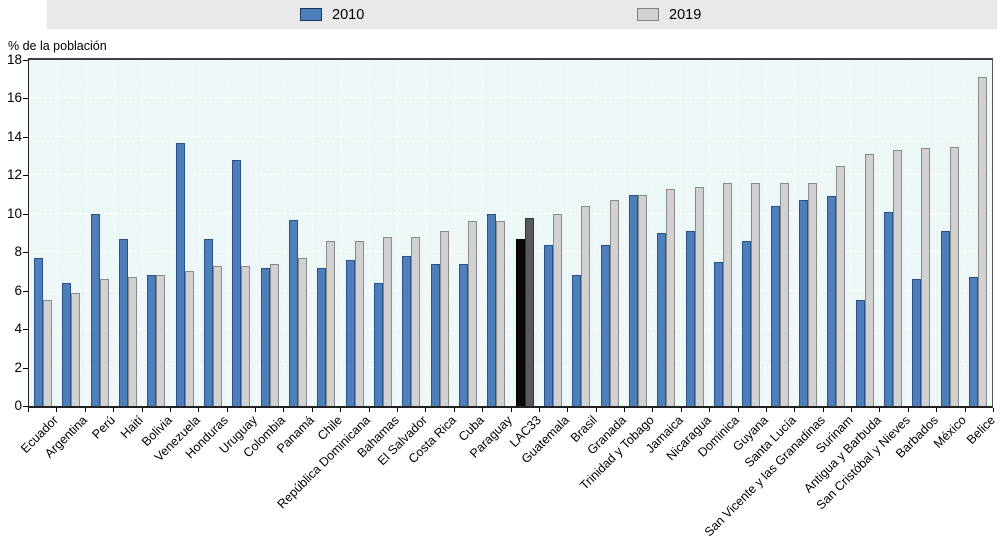 This screenshot has height=552, width=1000. What do you see at coordinates (218, 335) in the screenshot?
I see `bar-2019-Honduras` at bounding box center [218, 335].